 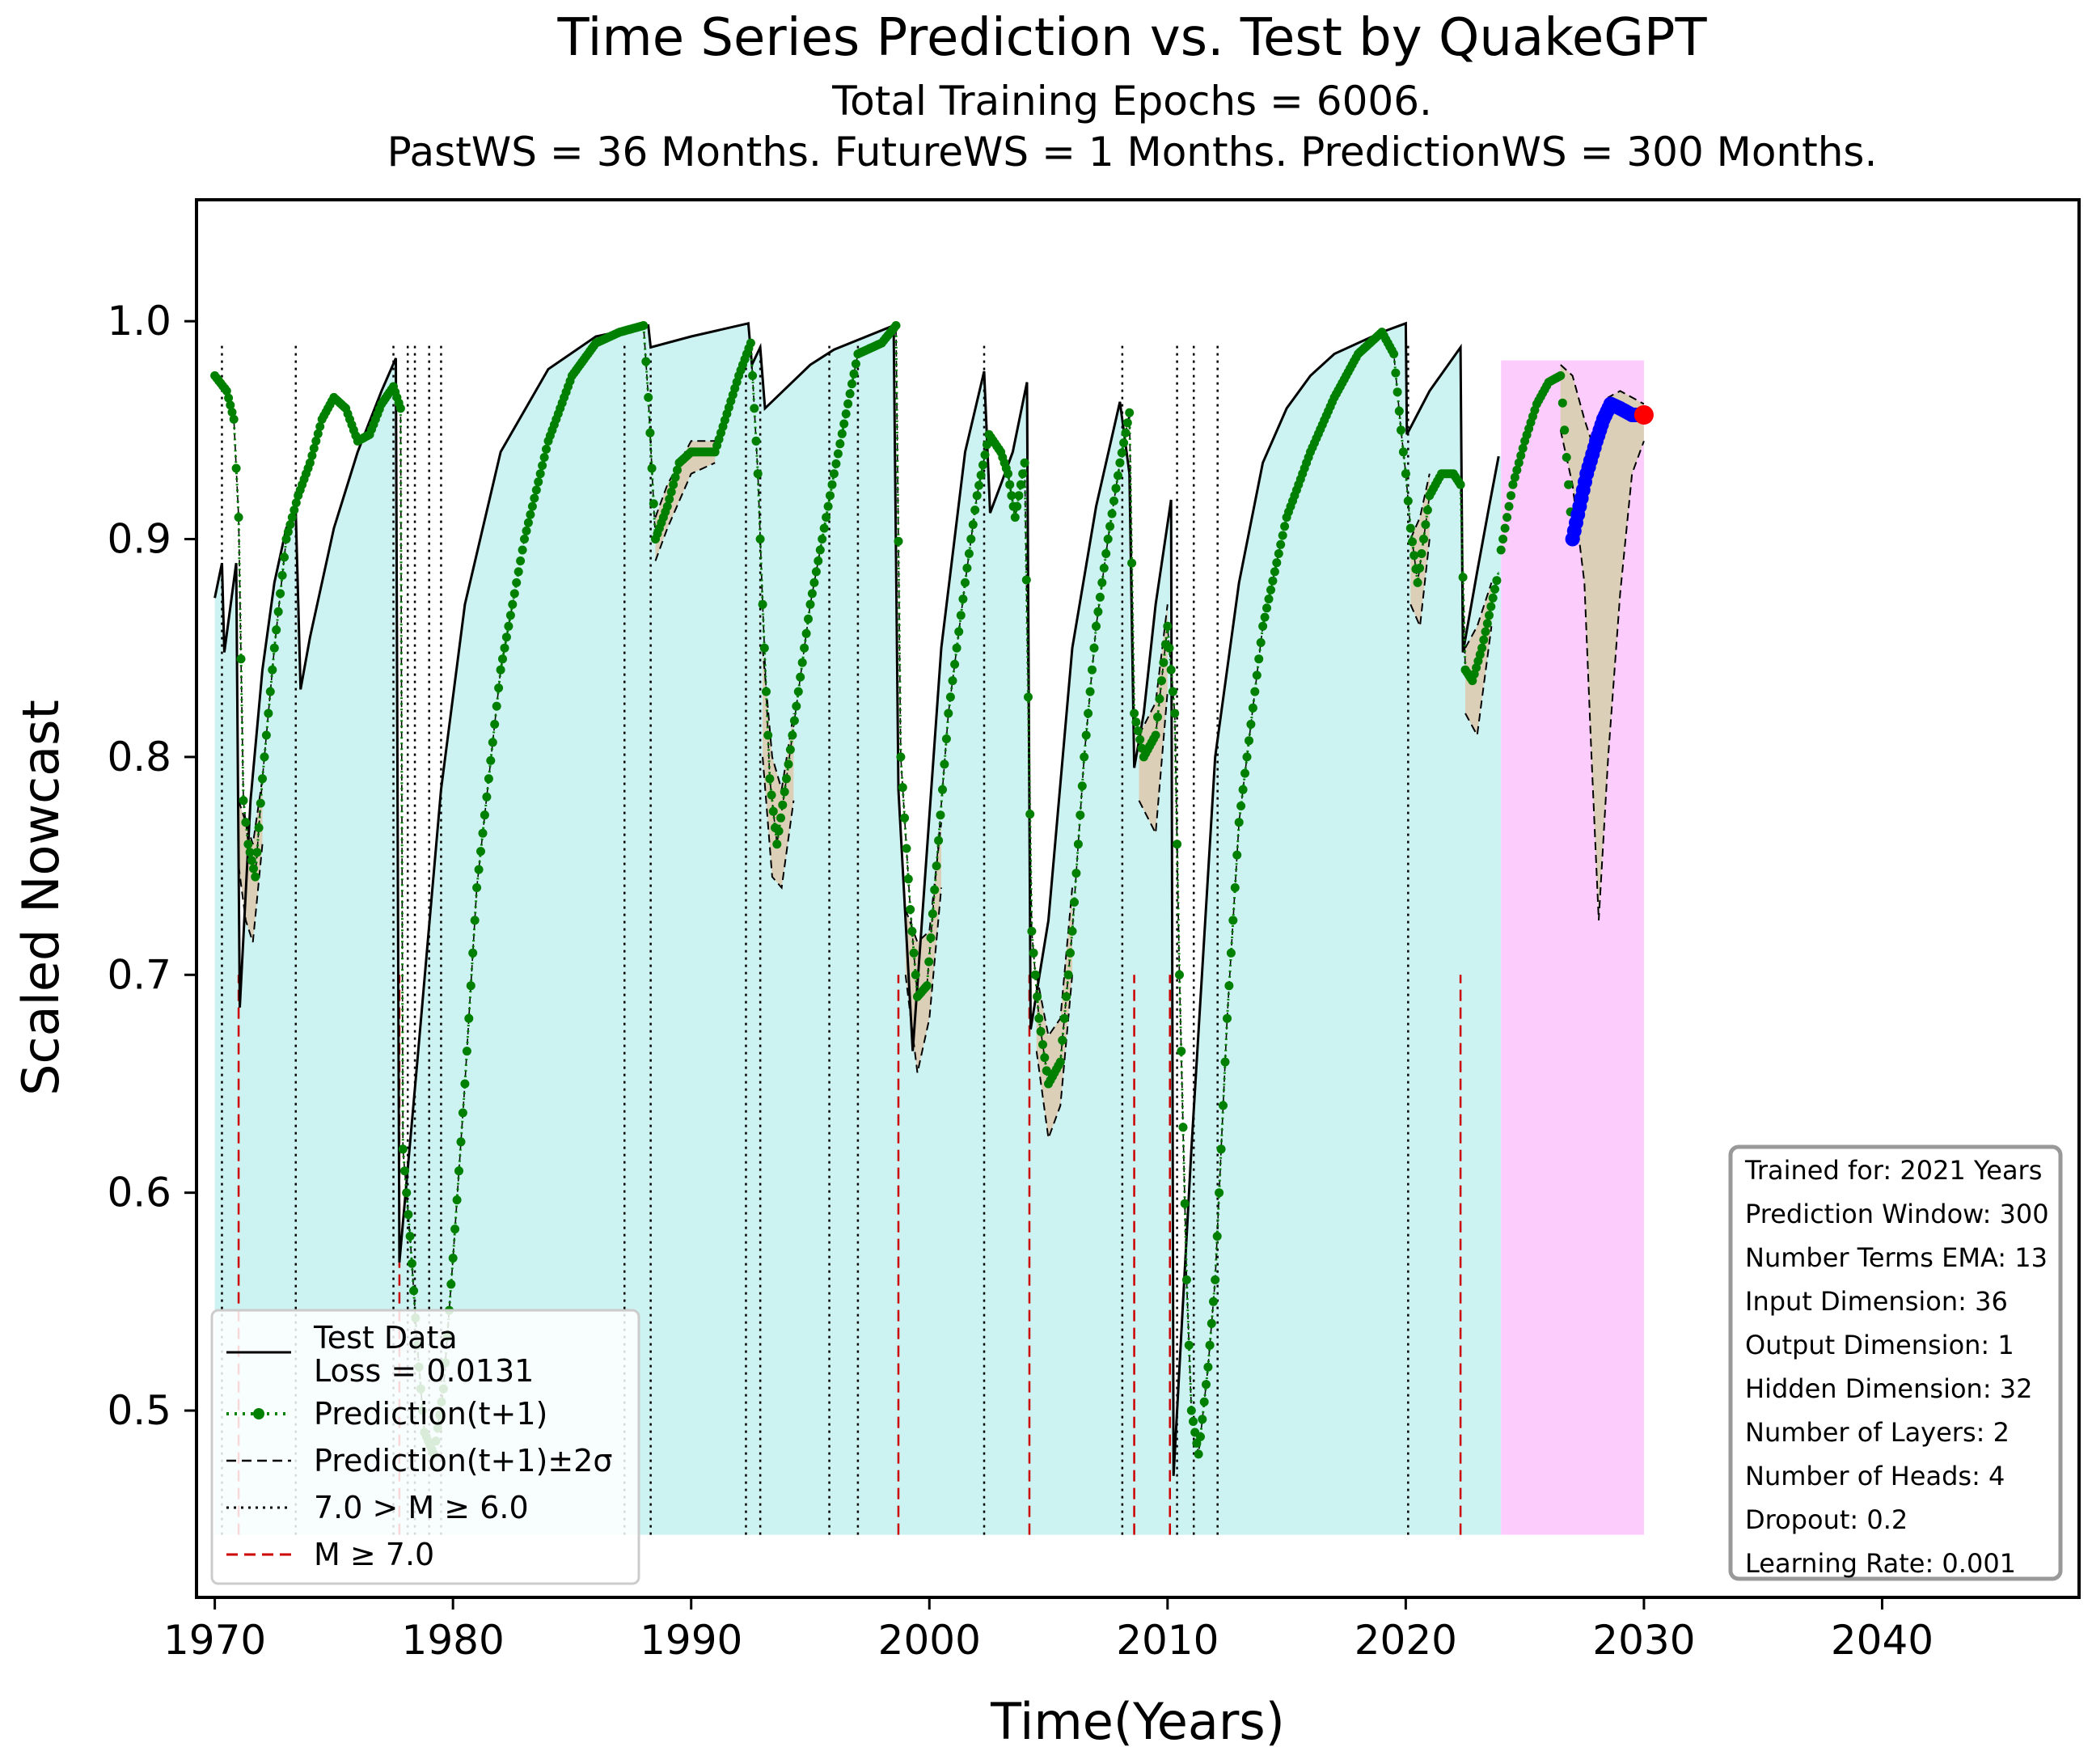 What do you see at coordinates (40, 898) in the screenshot?
I see `y-axis-label: Scaled Nowcast` at bounding box center [40, 898].